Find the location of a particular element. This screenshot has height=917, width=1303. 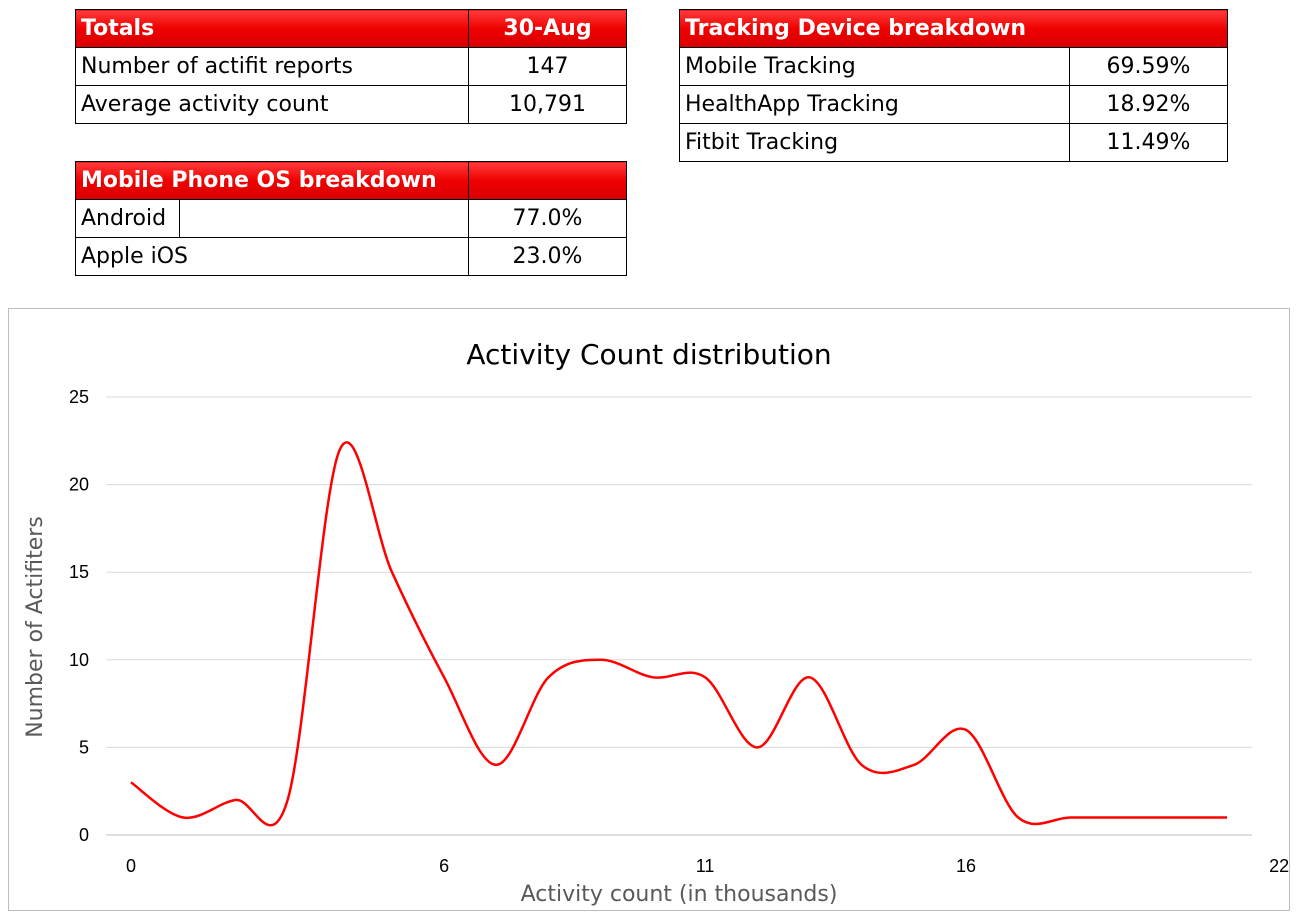

table-row: Mobile Tracking 69.59% is located at coordinates (953, 66).